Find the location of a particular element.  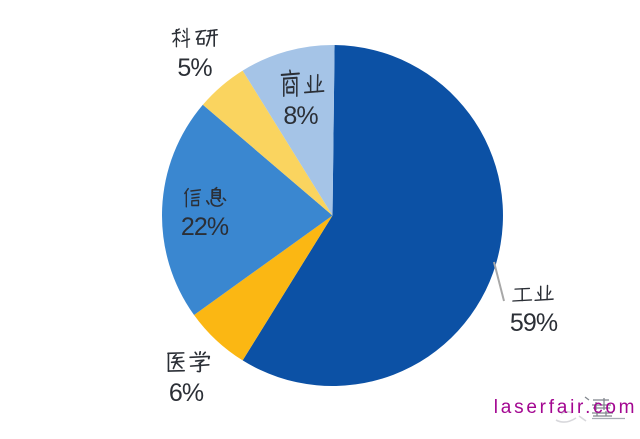

svg-text: laserfair.com is located at coordinates (565, 407).